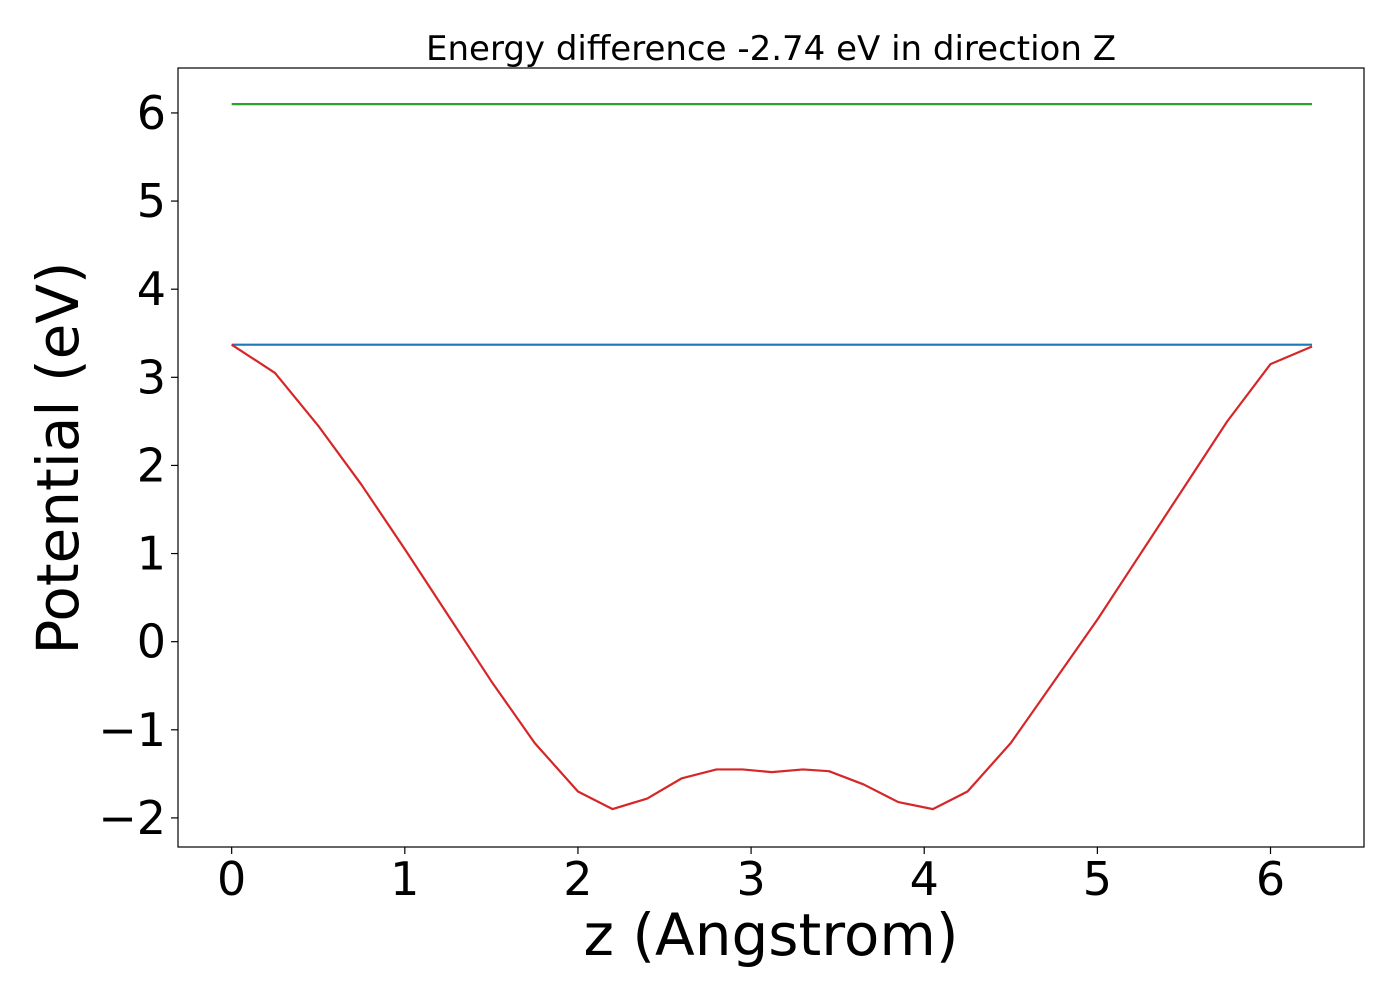  Describe the element at coordinates (1270, 879) in the screenshot. I see `x-tick-label: 6` at that location.